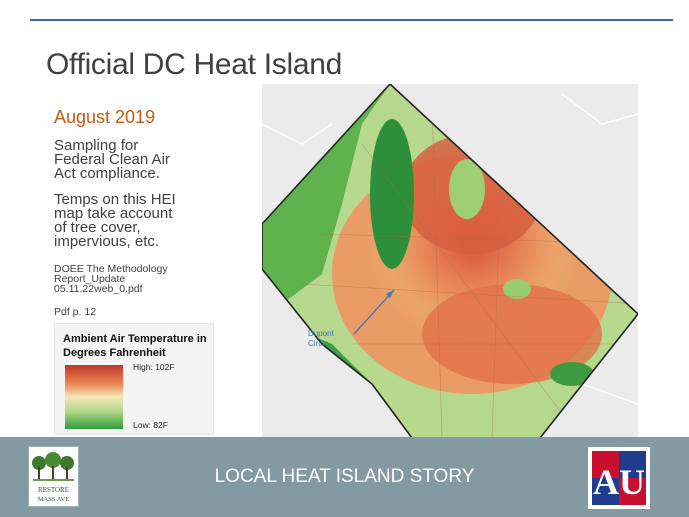 Image resolution: width=689 pixels, height=517 pixels. I want to click on american-university-logo: AU, so click(619, 478).